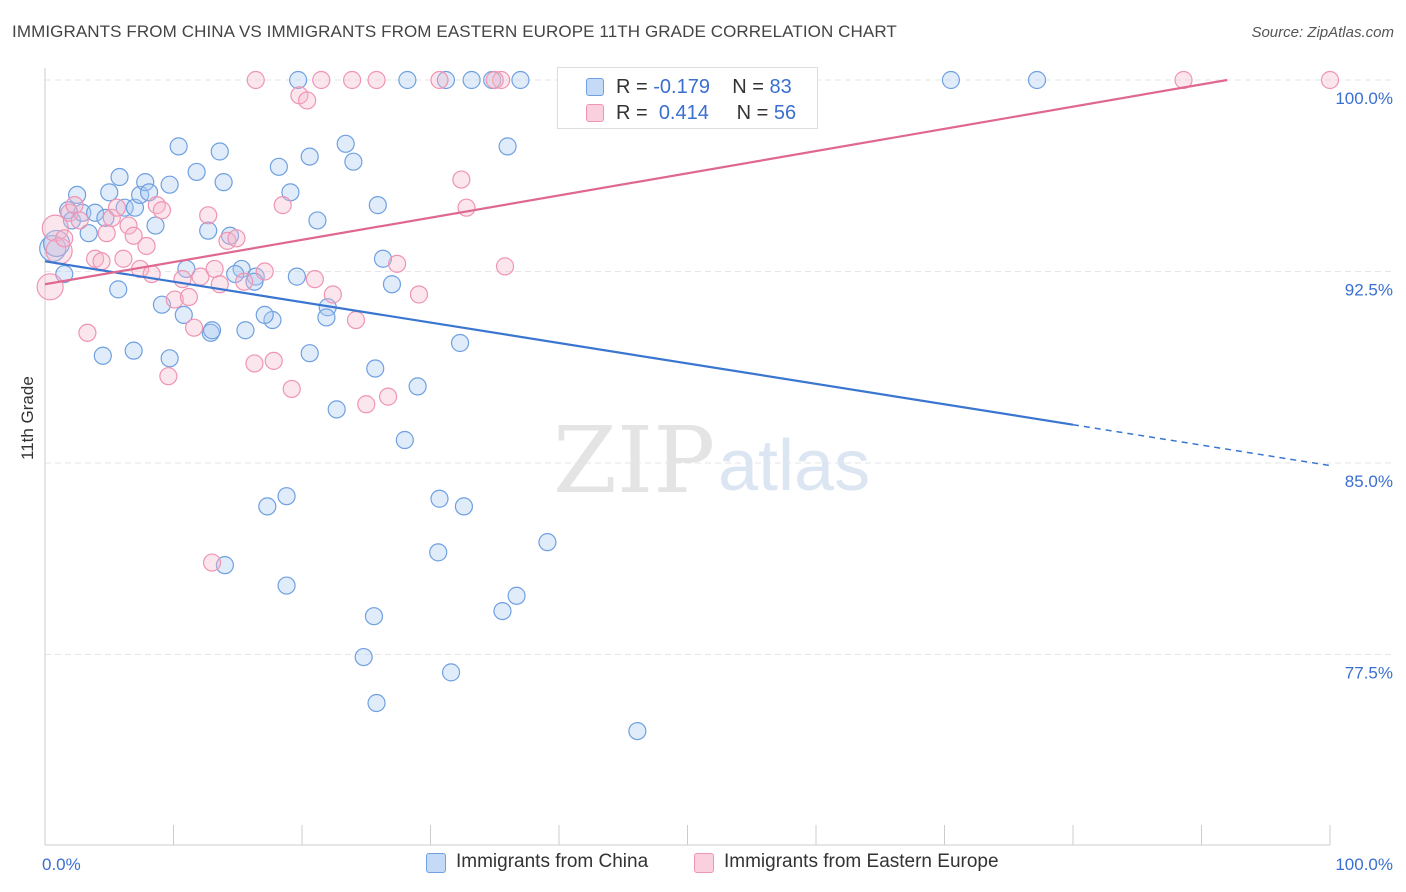  Describe the element at coordinates (635, 87) in the screenshot. I see `china-r-label: R =` at that location.